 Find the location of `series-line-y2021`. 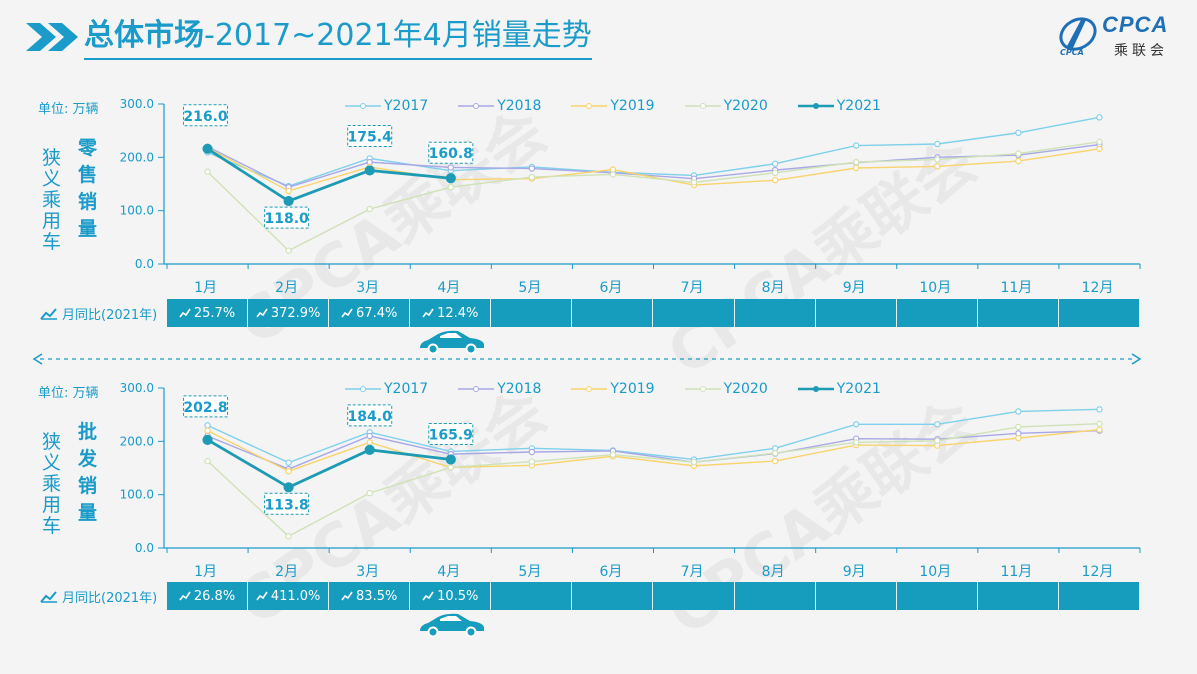

series-line-y2021 is located at coordinates (328, 175).